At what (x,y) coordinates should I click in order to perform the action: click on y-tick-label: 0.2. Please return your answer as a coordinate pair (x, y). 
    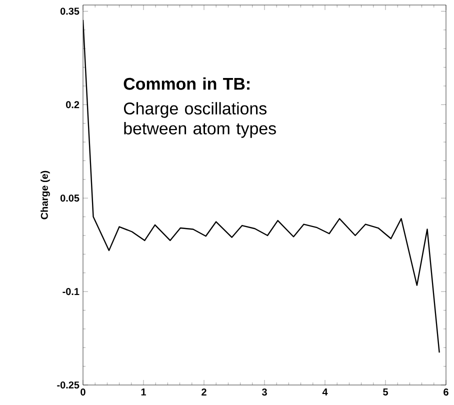
    Looking at the image, I should click on (73, 104).